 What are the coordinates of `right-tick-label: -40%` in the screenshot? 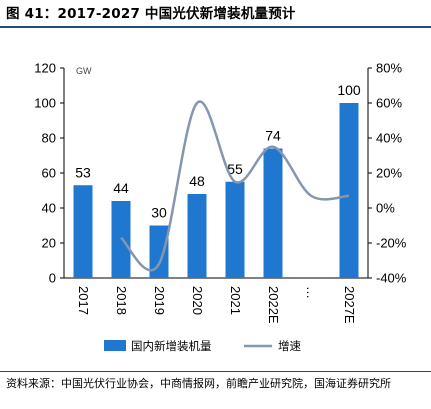 It's located at (391, 278).